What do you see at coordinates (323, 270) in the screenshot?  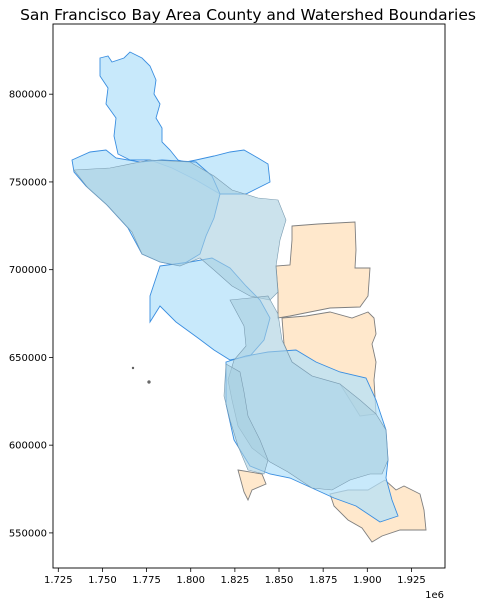 I see `county-contra-costa-east` at bounding box center [323, 270].